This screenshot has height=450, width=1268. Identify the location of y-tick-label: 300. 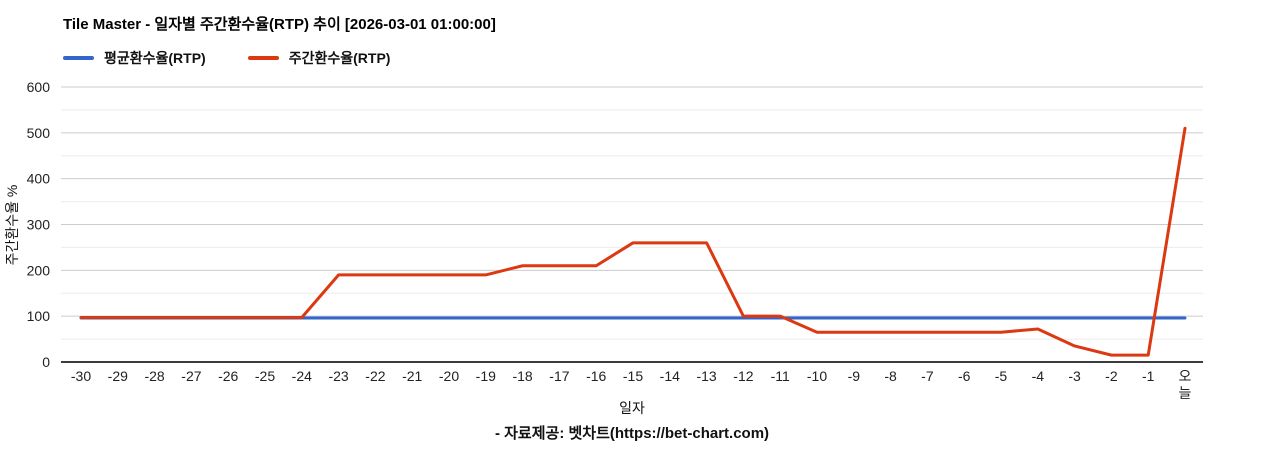
(39, 225).